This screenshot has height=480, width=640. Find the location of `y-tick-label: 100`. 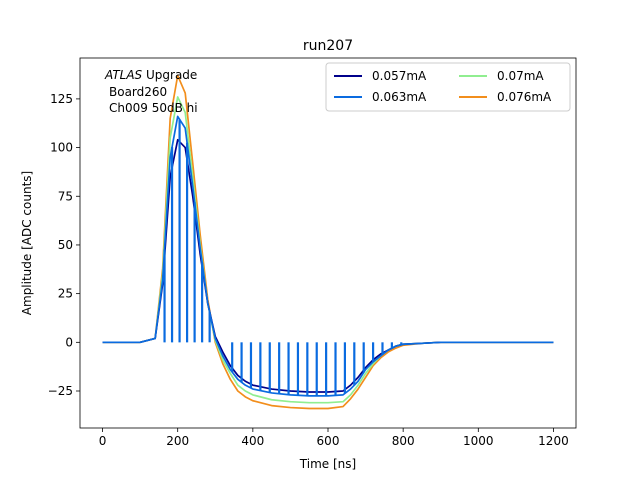

y-tick-label: 100 is located at coordinates (61, 148).